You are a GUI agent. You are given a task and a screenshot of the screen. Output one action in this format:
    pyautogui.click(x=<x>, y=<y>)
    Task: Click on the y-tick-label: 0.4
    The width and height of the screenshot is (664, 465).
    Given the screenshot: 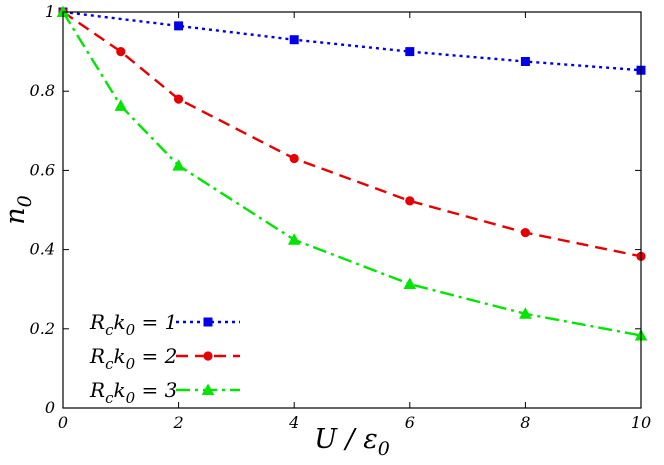 What is the action you would take?
    pyautogui.click(x=42, y=249)
    